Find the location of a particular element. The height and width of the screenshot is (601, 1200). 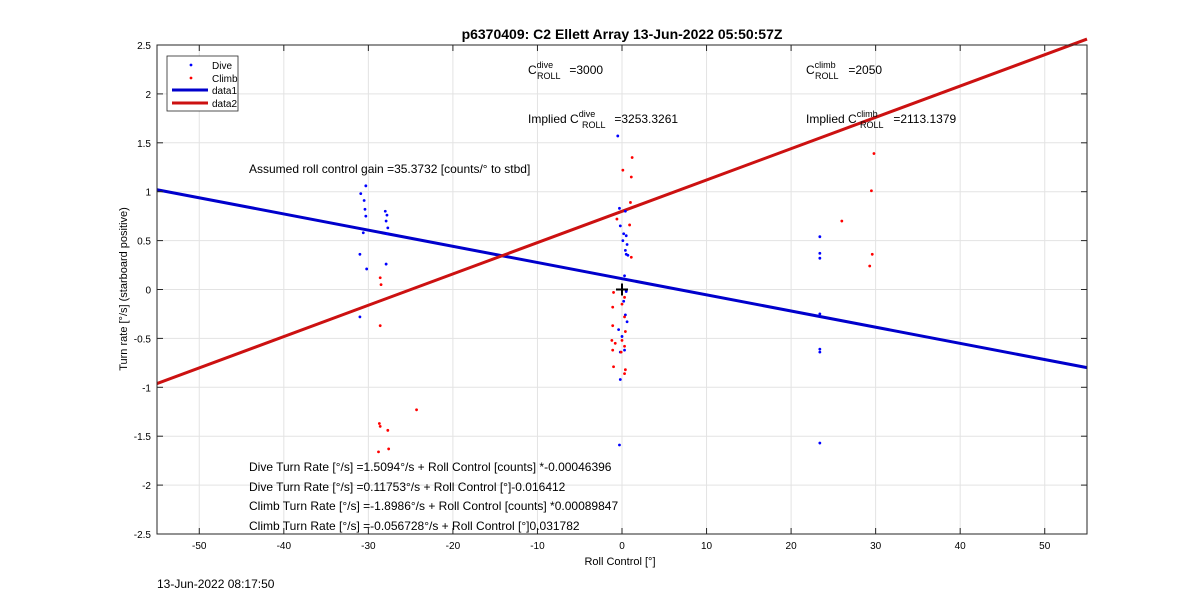

implied-climb-sup: climb is located at coordinates (867, 114).